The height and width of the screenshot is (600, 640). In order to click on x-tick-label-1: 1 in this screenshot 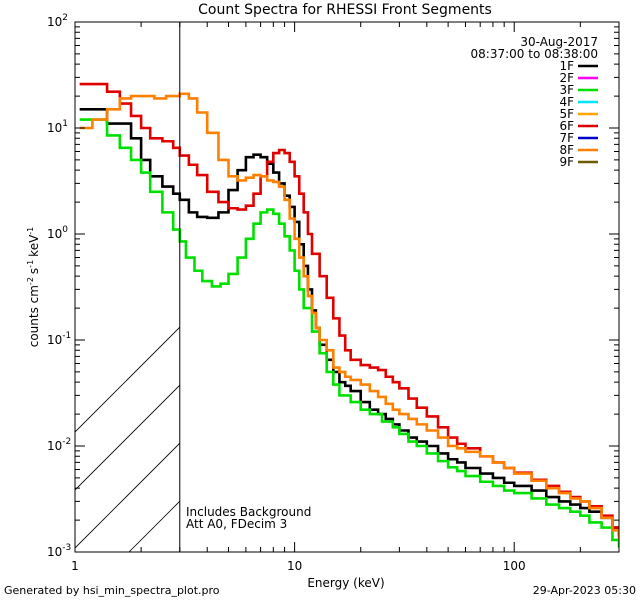, I will do `click(75, 566)`.